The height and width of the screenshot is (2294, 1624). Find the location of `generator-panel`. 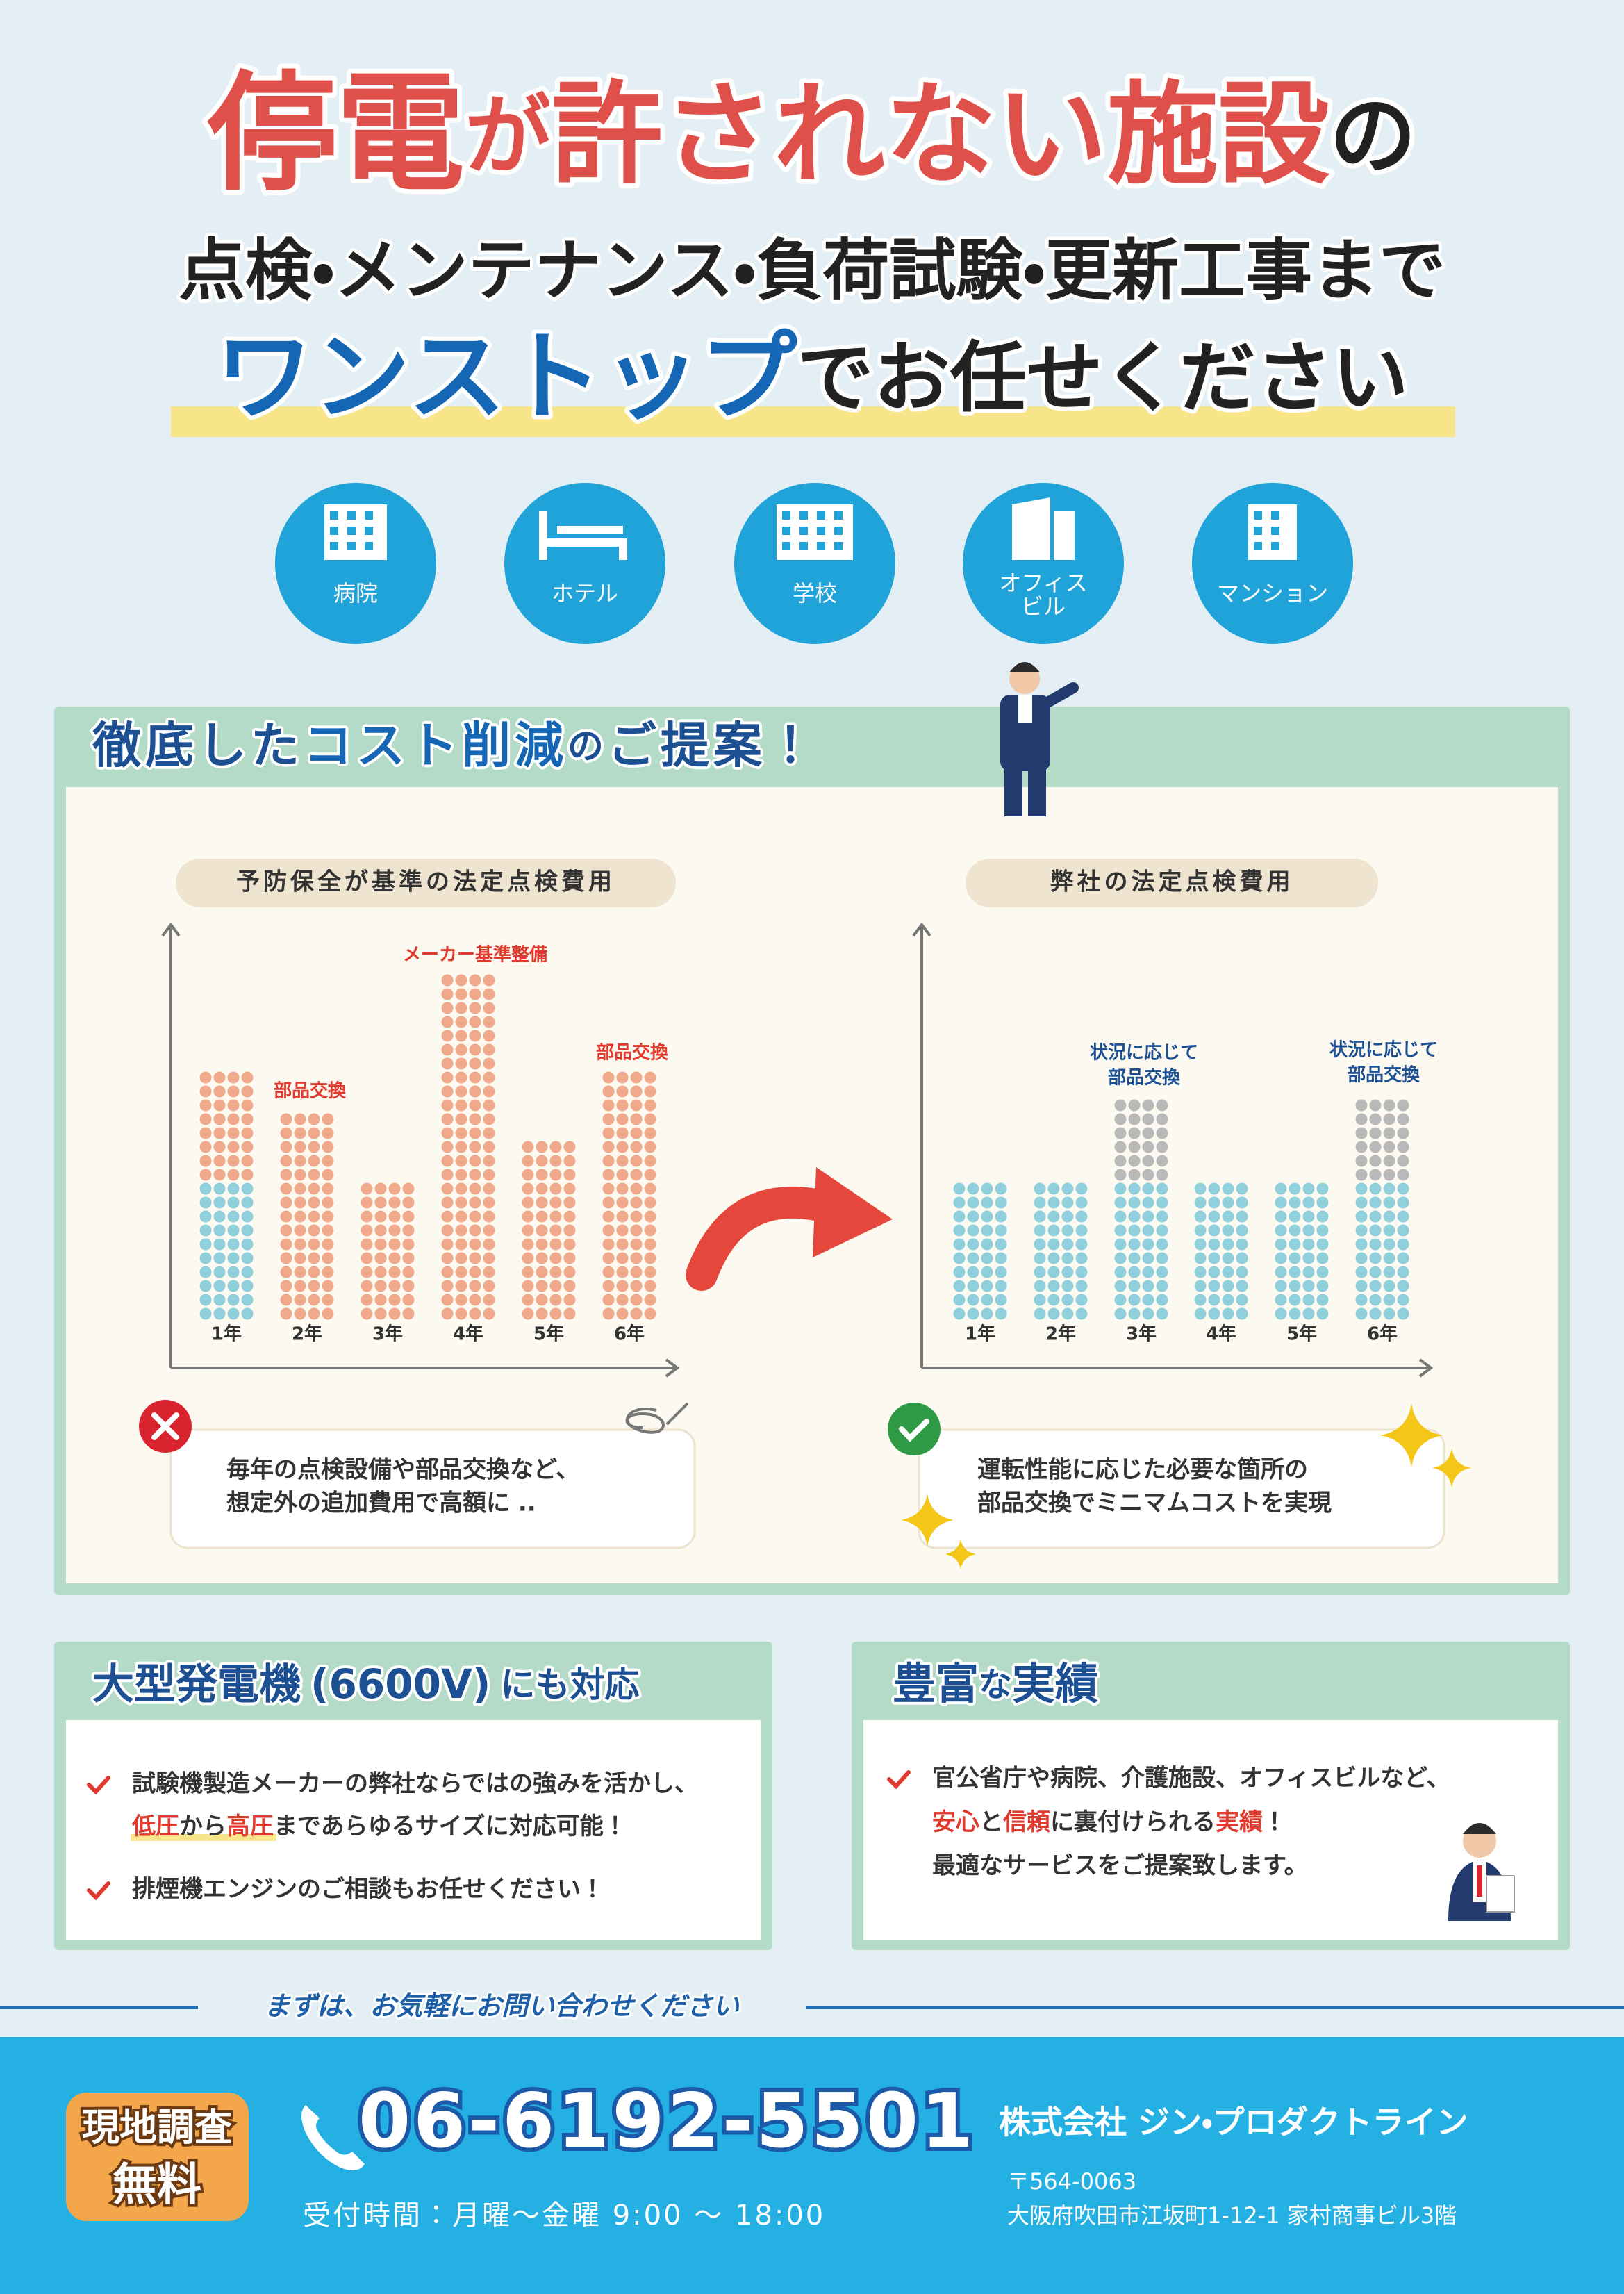

generator-panel is located at coordinates (414, 1830).